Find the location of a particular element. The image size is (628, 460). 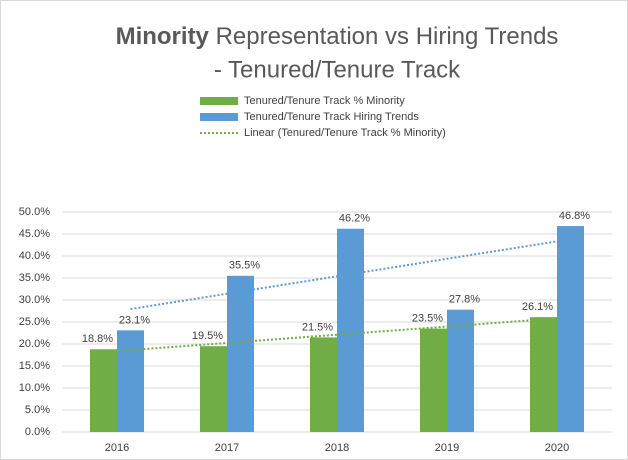

data-label: 35.5% is located at coordinates (244, 266).